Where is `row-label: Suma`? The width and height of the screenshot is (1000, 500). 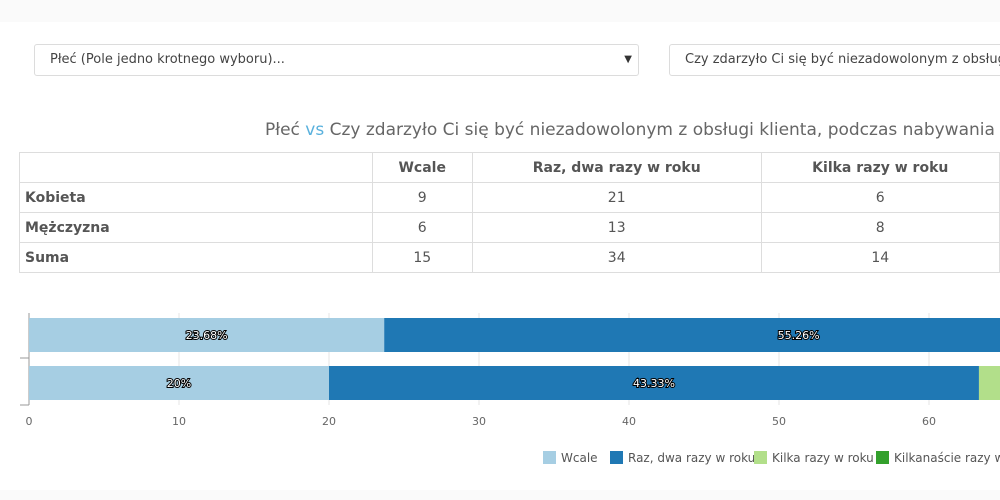
row-label: Suma is located at coordinates (196, 257).